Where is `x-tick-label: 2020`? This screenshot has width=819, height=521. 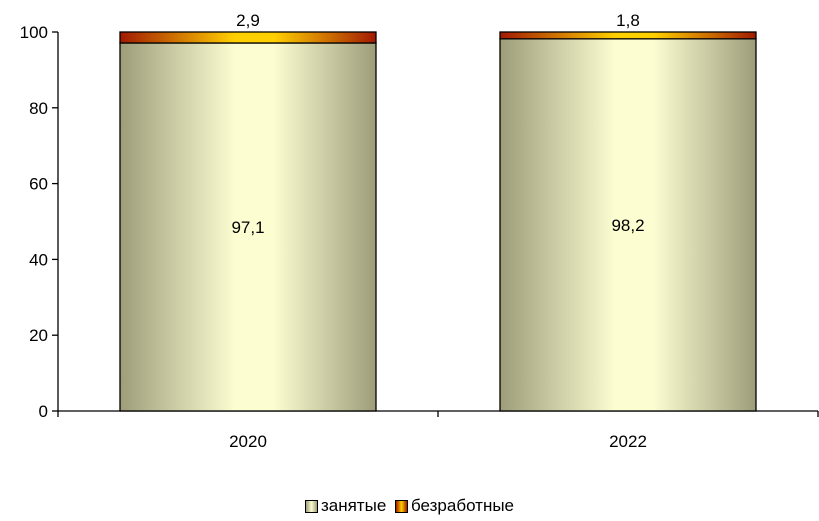
x-tick-label: 2020 is located at coordinates (248, 441).